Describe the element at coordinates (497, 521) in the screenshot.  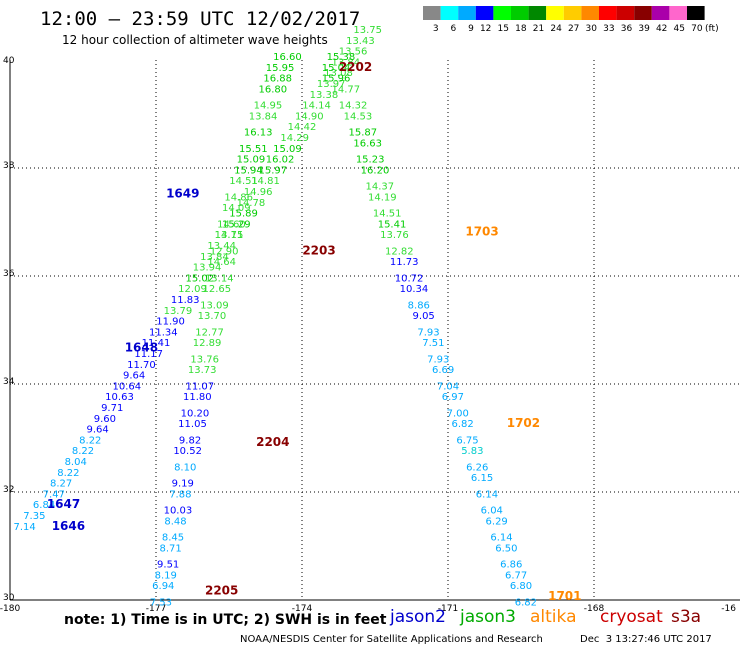
I see `wave-height-point: 6.29` at that location.